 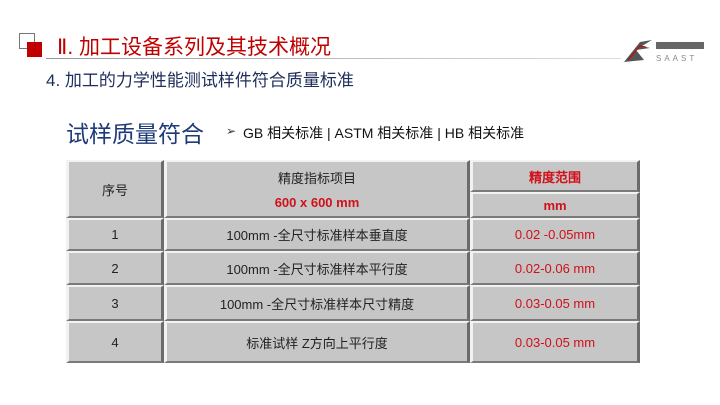 What do you see at coordinates (317, 342) in the screenshot?
I see `row-4-item: 标准试样 Z方向上平行度` at bounding box center [317, 342].